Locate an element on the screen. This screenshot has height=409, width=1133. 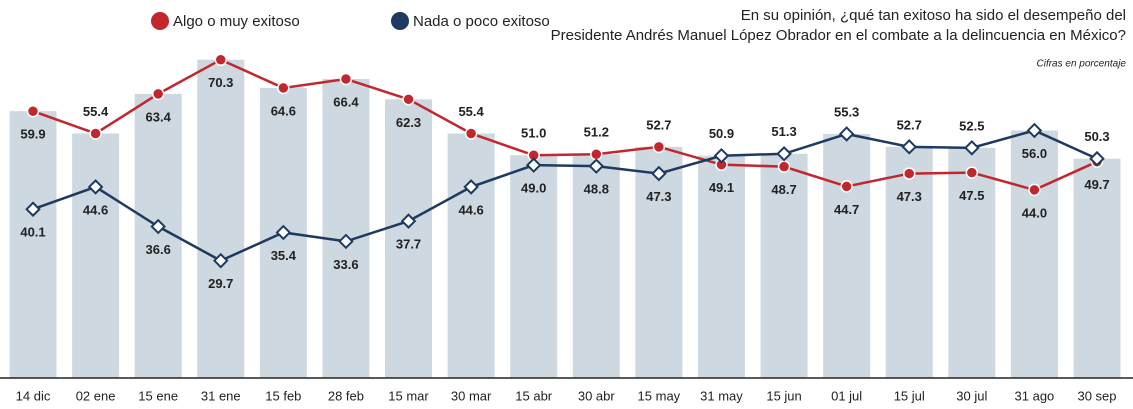
x-tick-label: 01 jul is located at coordinates (846, 395).